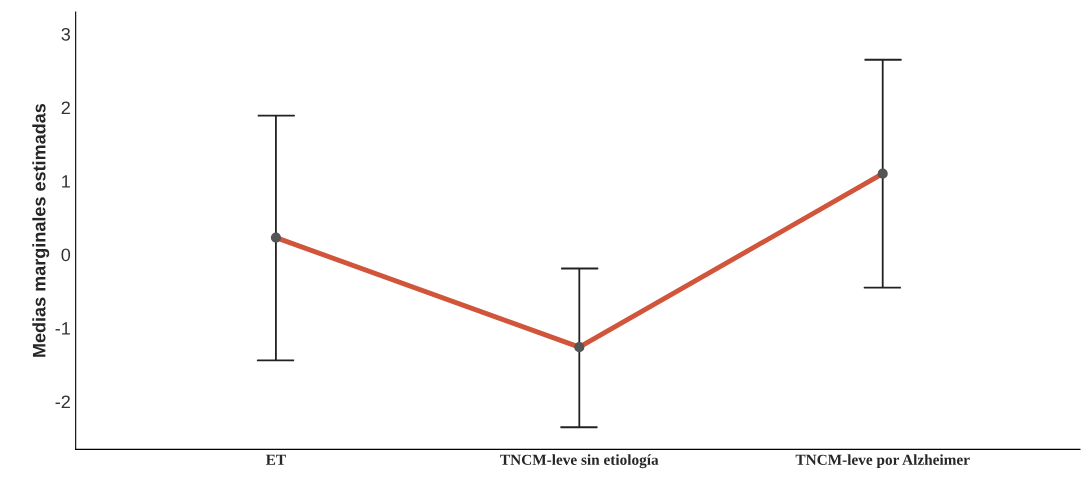 This screenshot has width=1081, height=478. What do you see at coordinates (66, 255) in the screenshot?
I see `y-tick-label: 0` at bounding box center [66, 255].